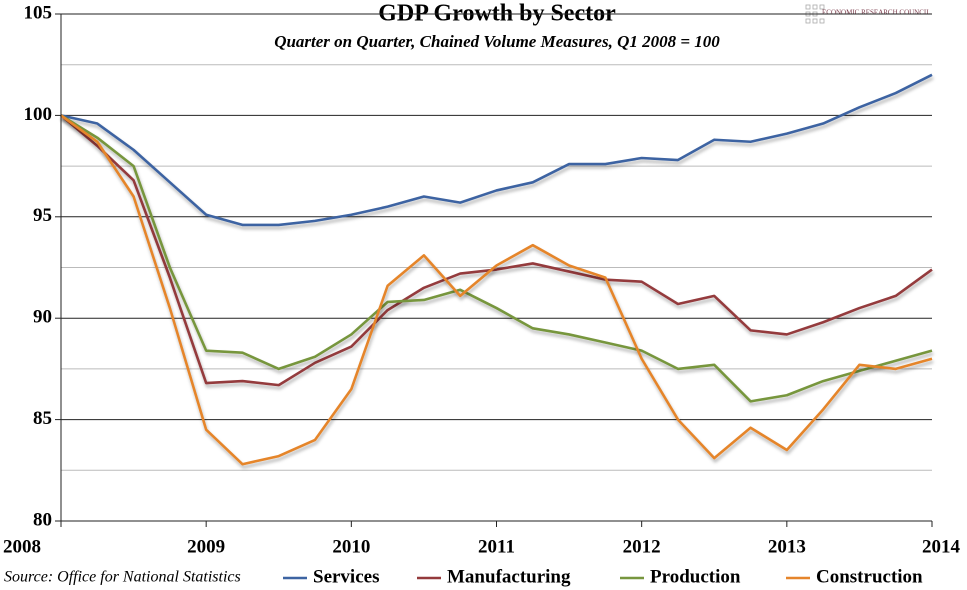  Describe the element at coordinates (38, 12) in the screenshot. I see `y-tick-label: 105` at that location.